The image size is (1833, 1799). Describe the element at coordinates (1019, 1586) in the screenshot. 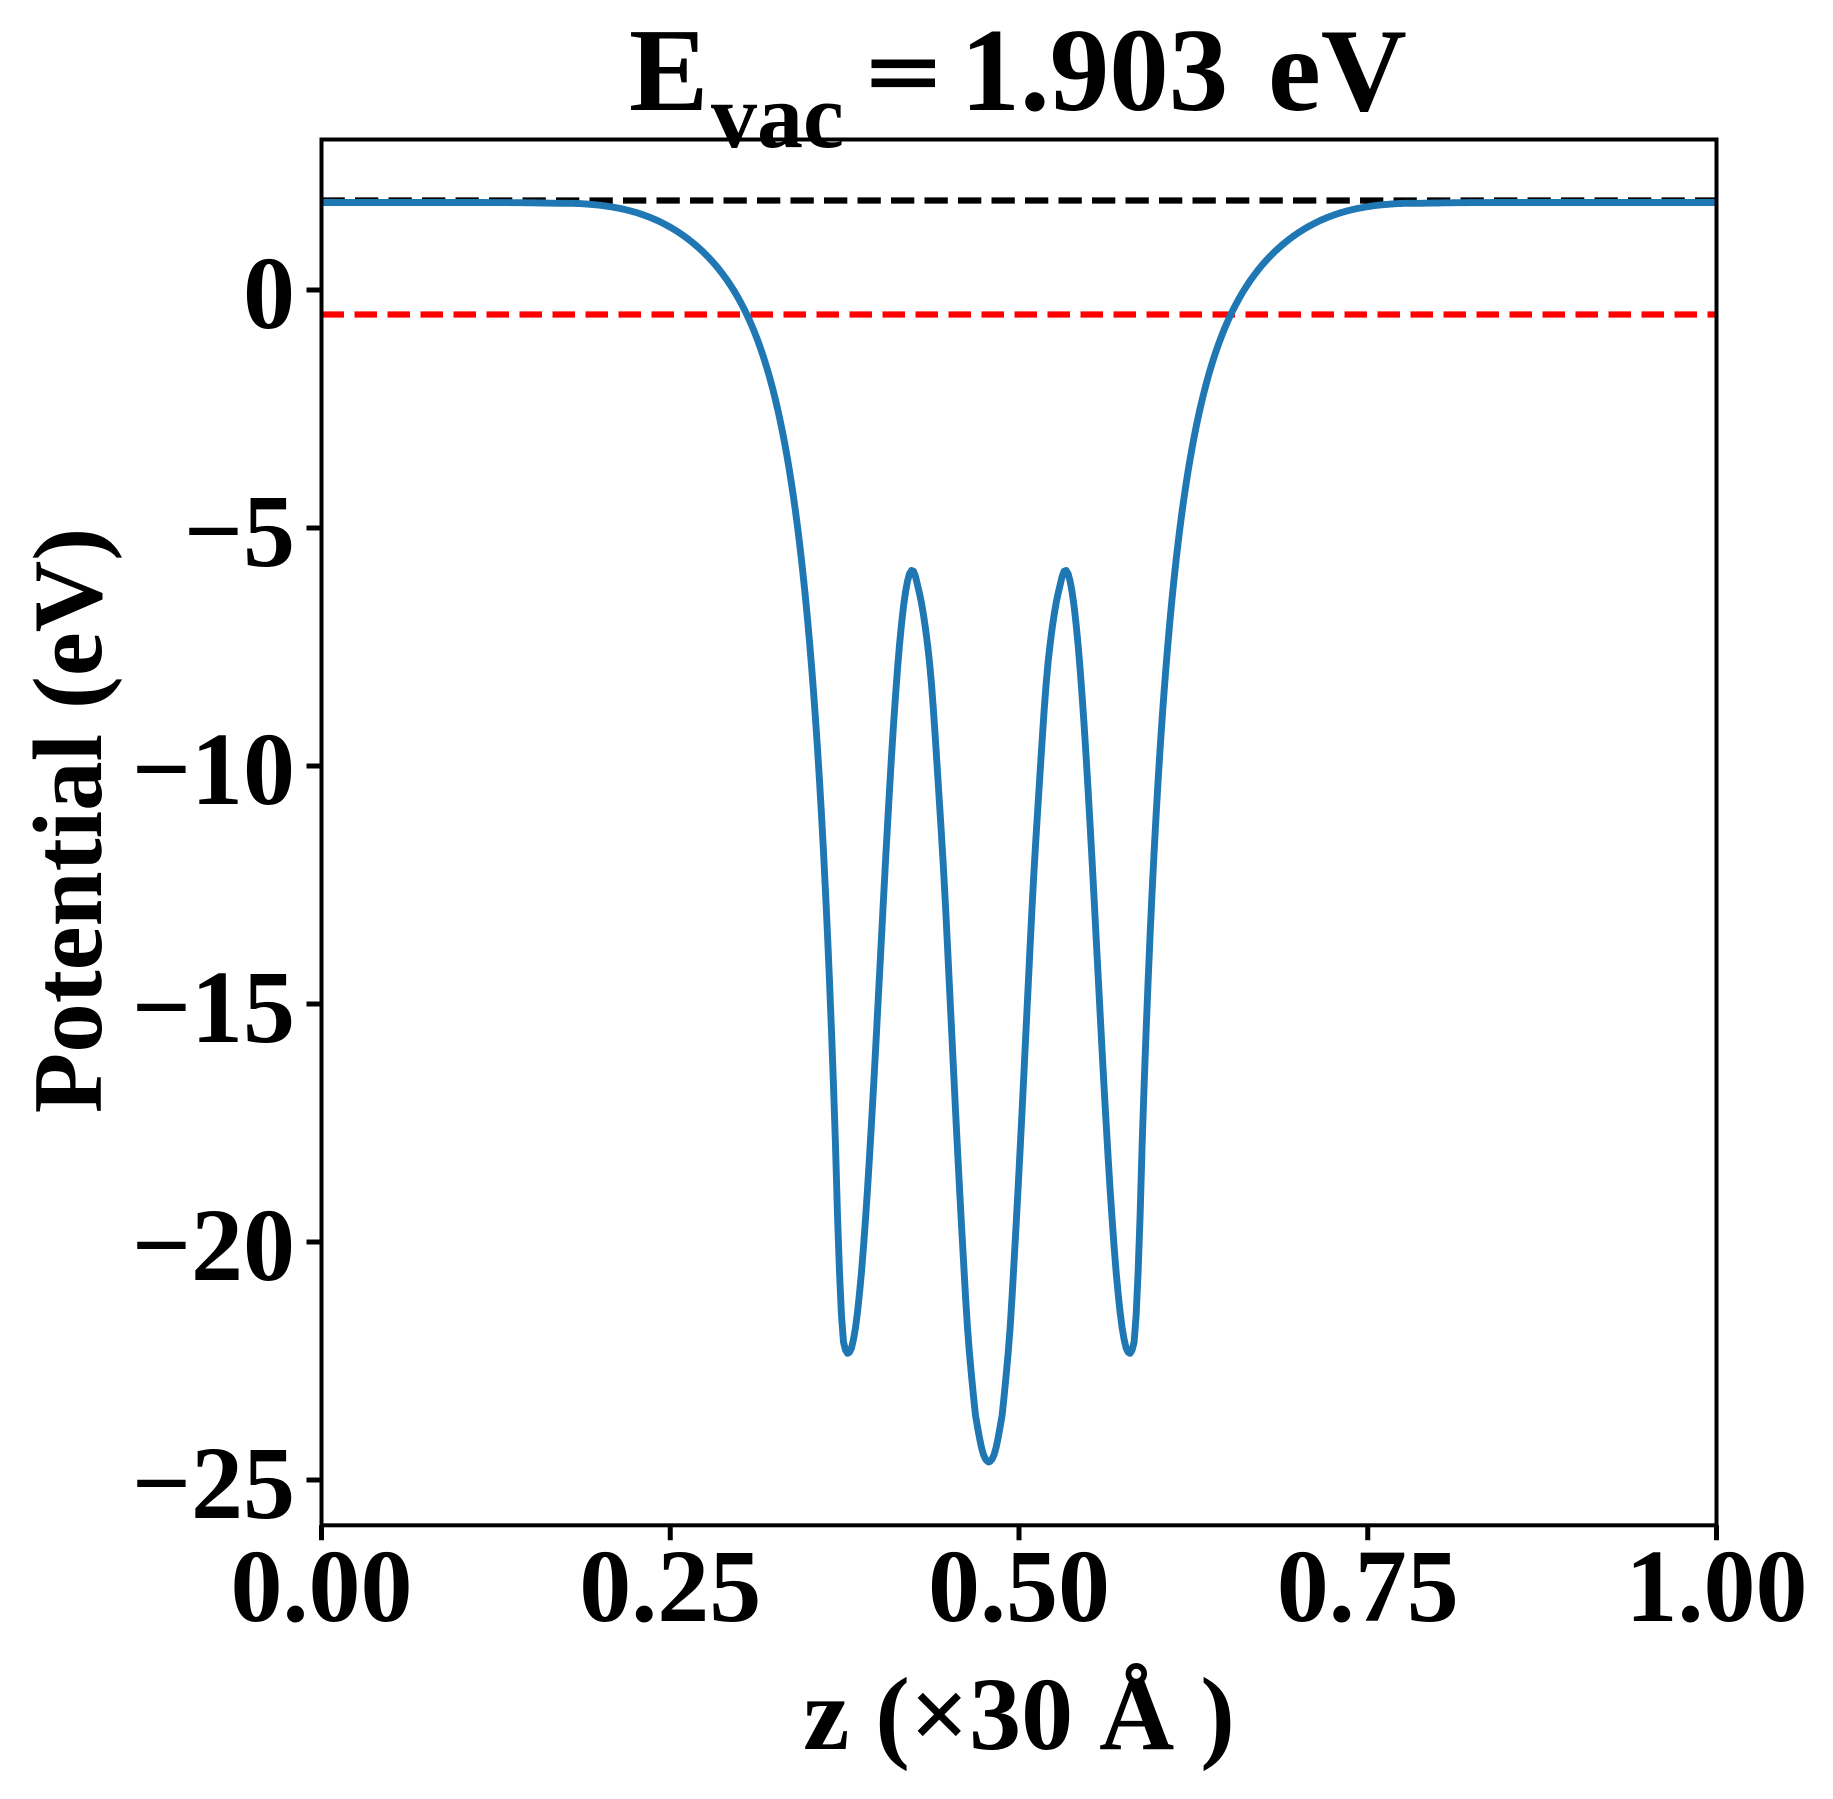

I see `svg-text: 0.50` at that location.